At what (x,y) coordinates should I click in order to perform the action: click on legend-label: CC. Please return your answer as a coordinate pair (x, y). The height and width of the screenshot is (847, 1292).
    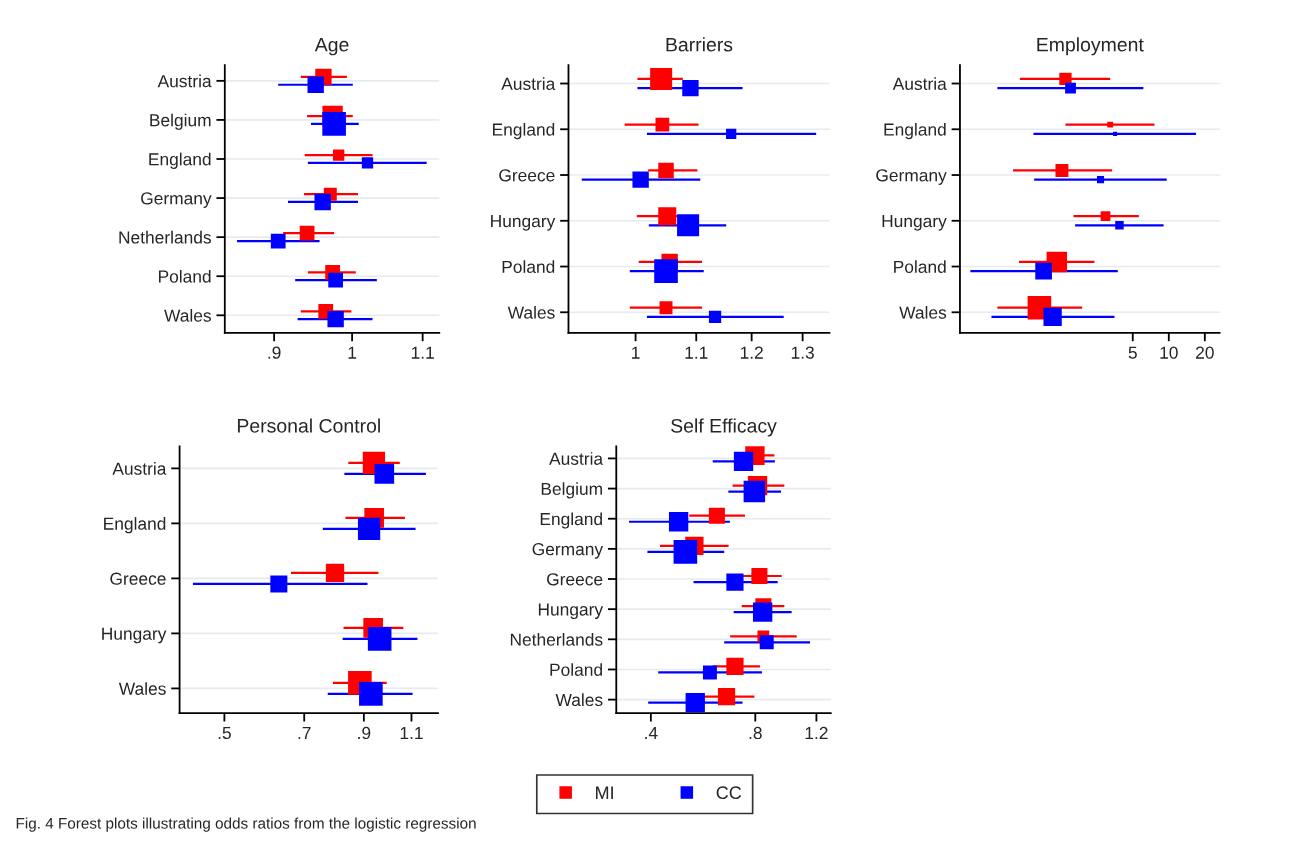
    Looking at the image, I should click on (729, 793).